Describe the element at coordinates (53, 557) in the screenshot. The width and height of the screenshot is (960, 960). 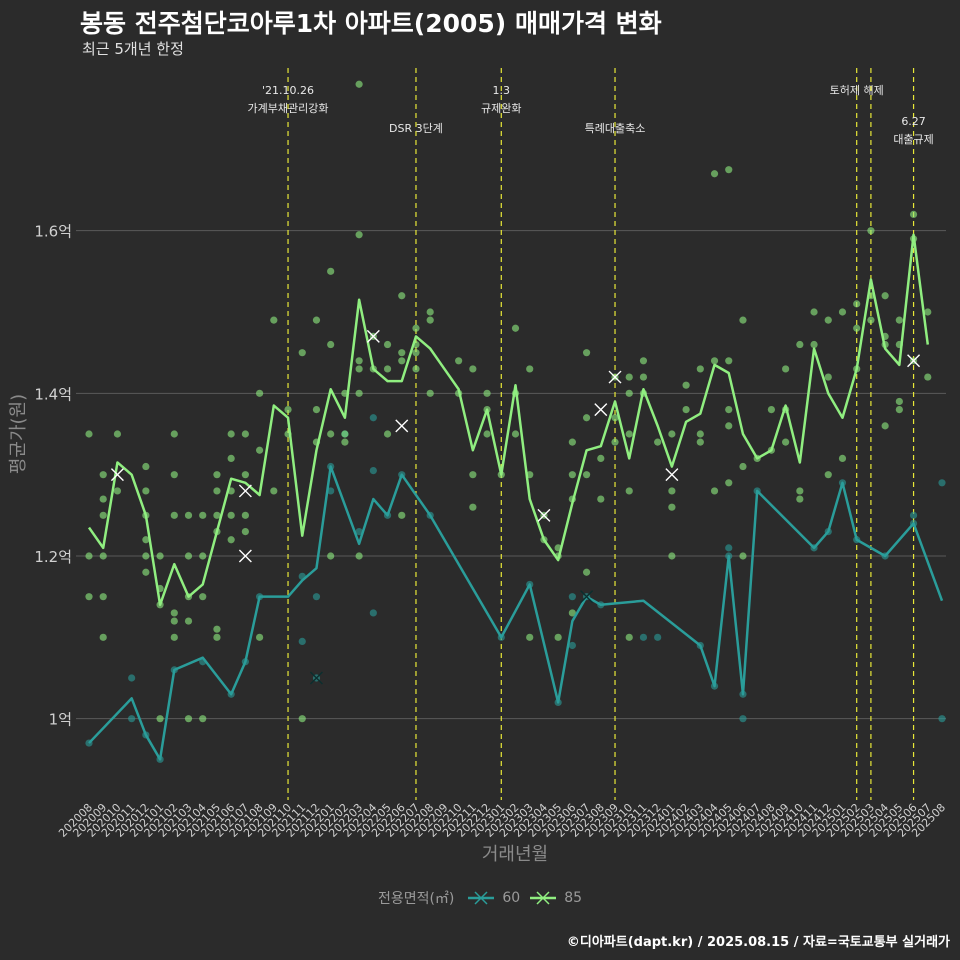
I see `y-tick-label: 1.2억` at that location.